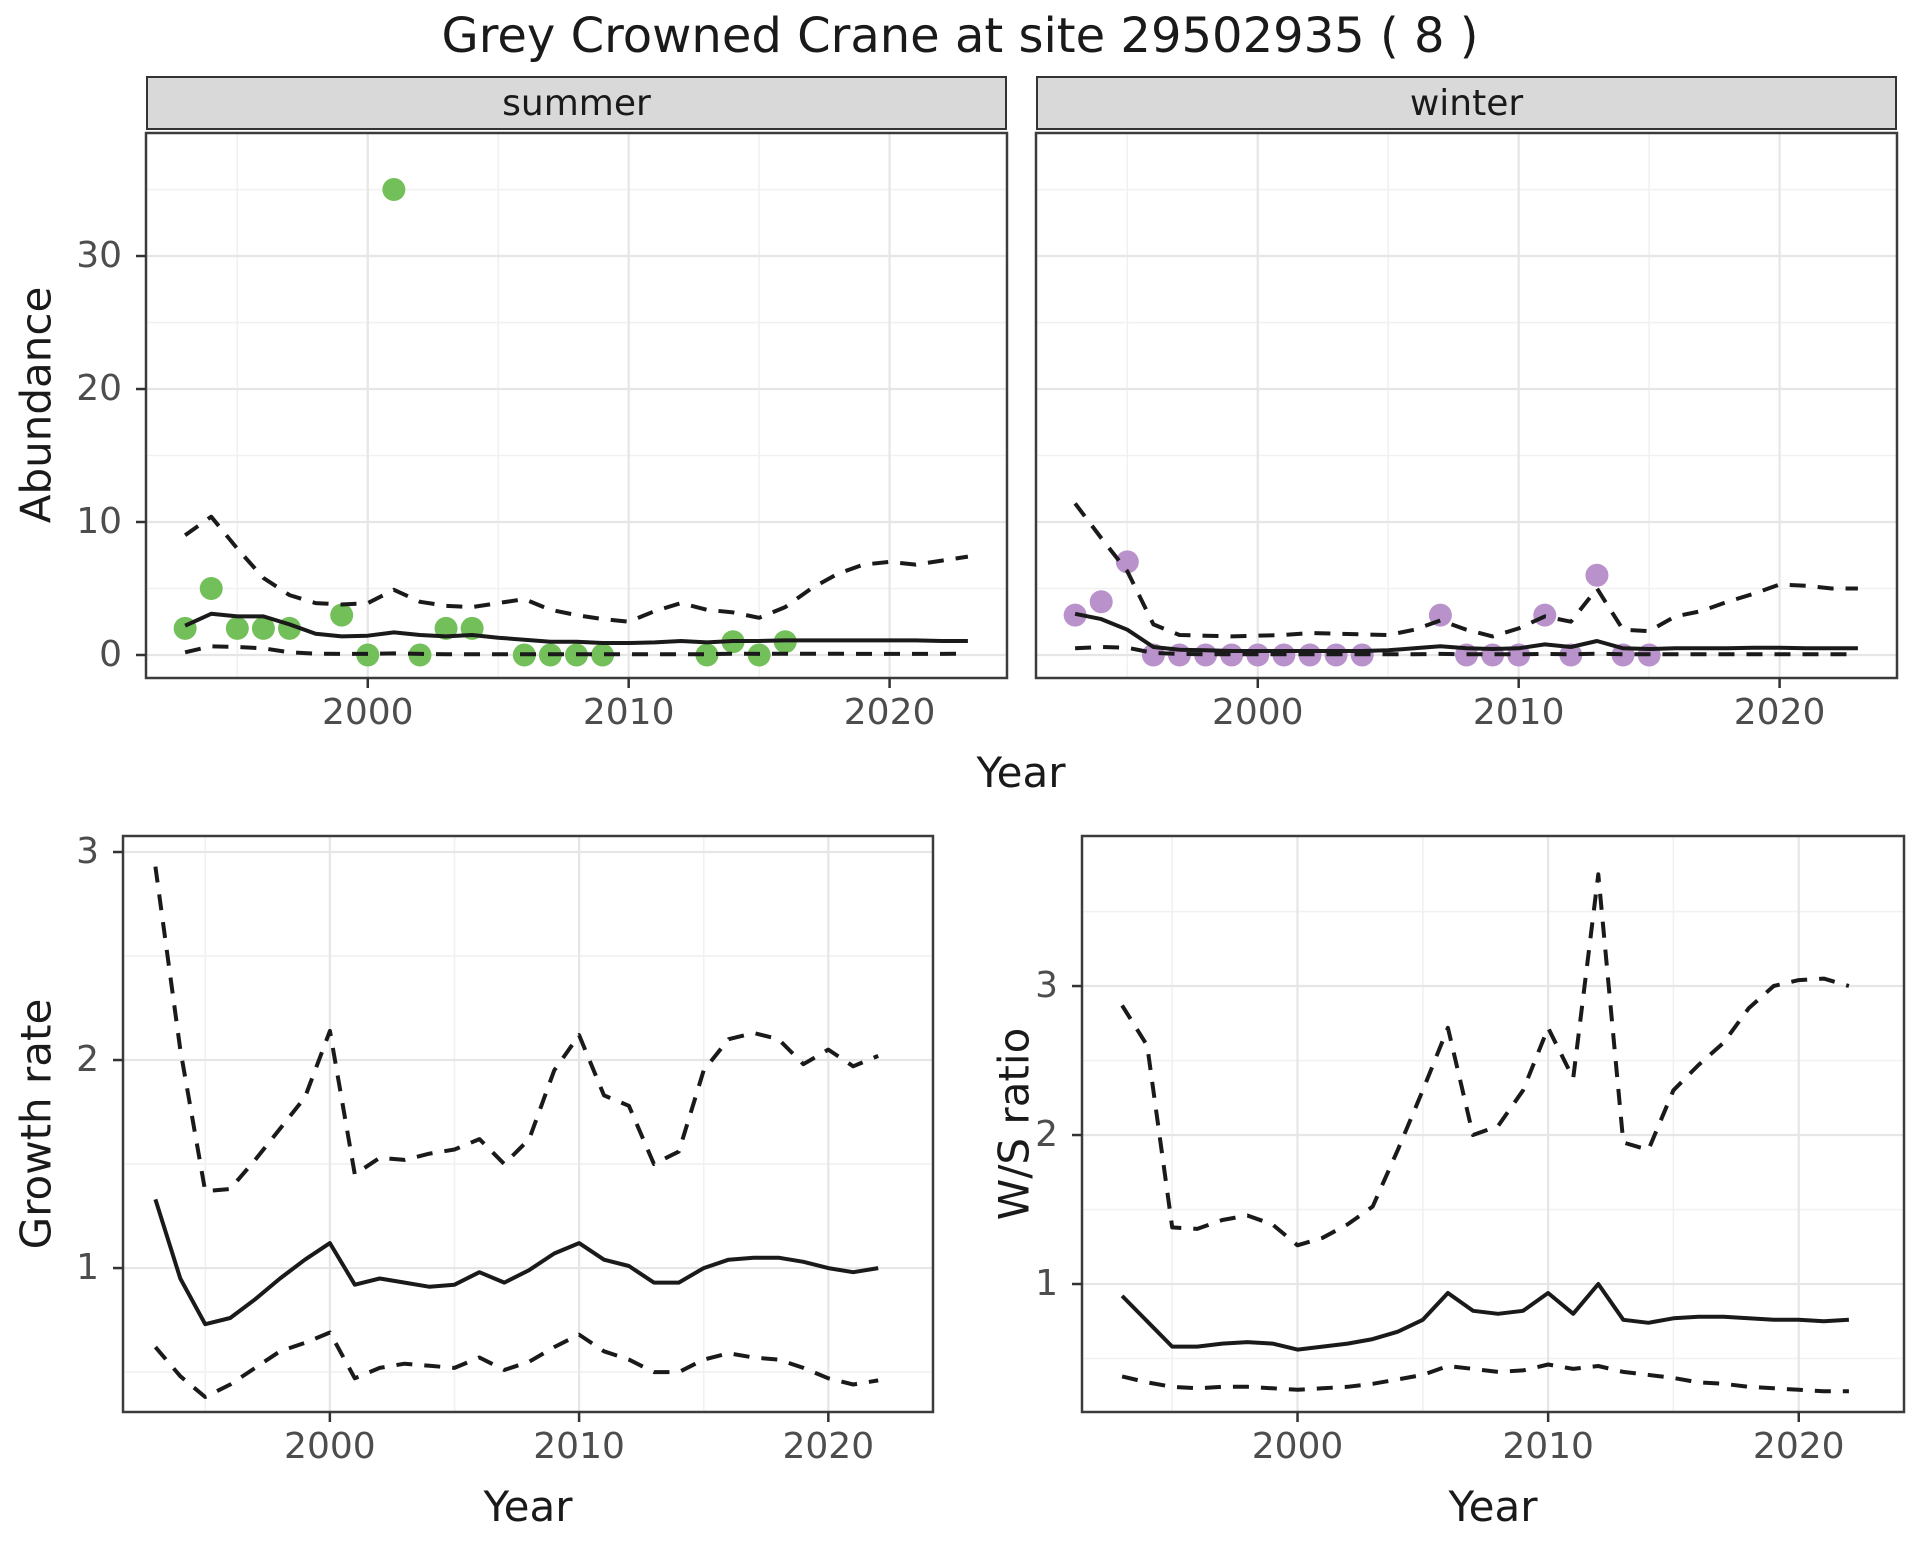 The width and height of the screenshot is (1920, 1560). Describe the element at coordinates (1021, 772) in the screenshot. I see `x-axis-title-year-top: Year` at that location.